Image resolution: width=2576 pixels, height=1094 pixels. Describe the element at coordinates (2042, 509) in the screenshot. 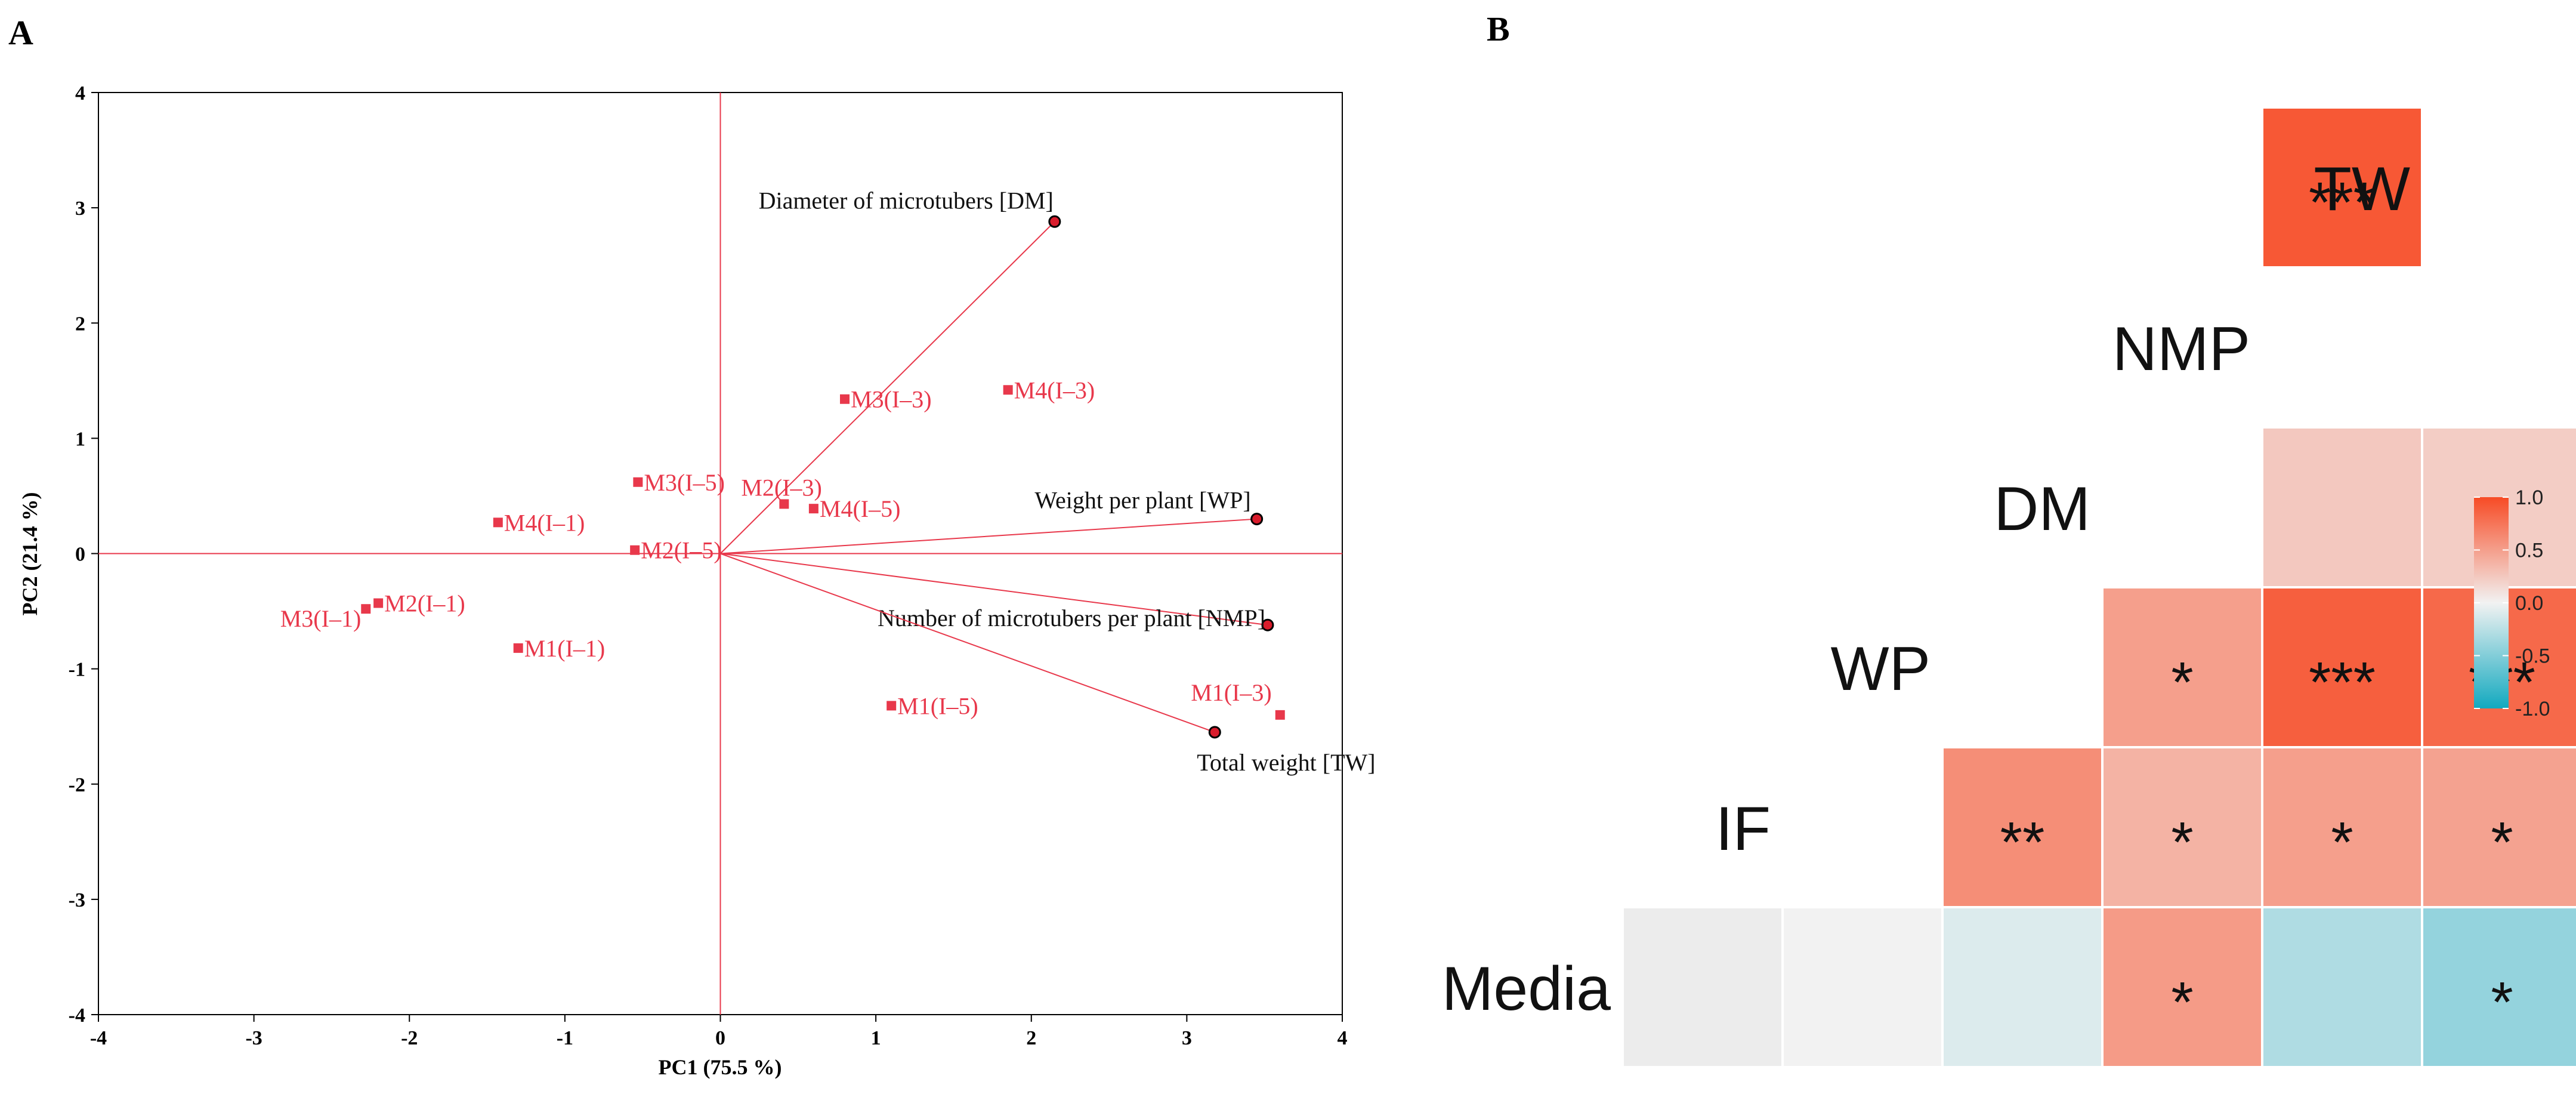

I see `variable-label: DM` at that location.